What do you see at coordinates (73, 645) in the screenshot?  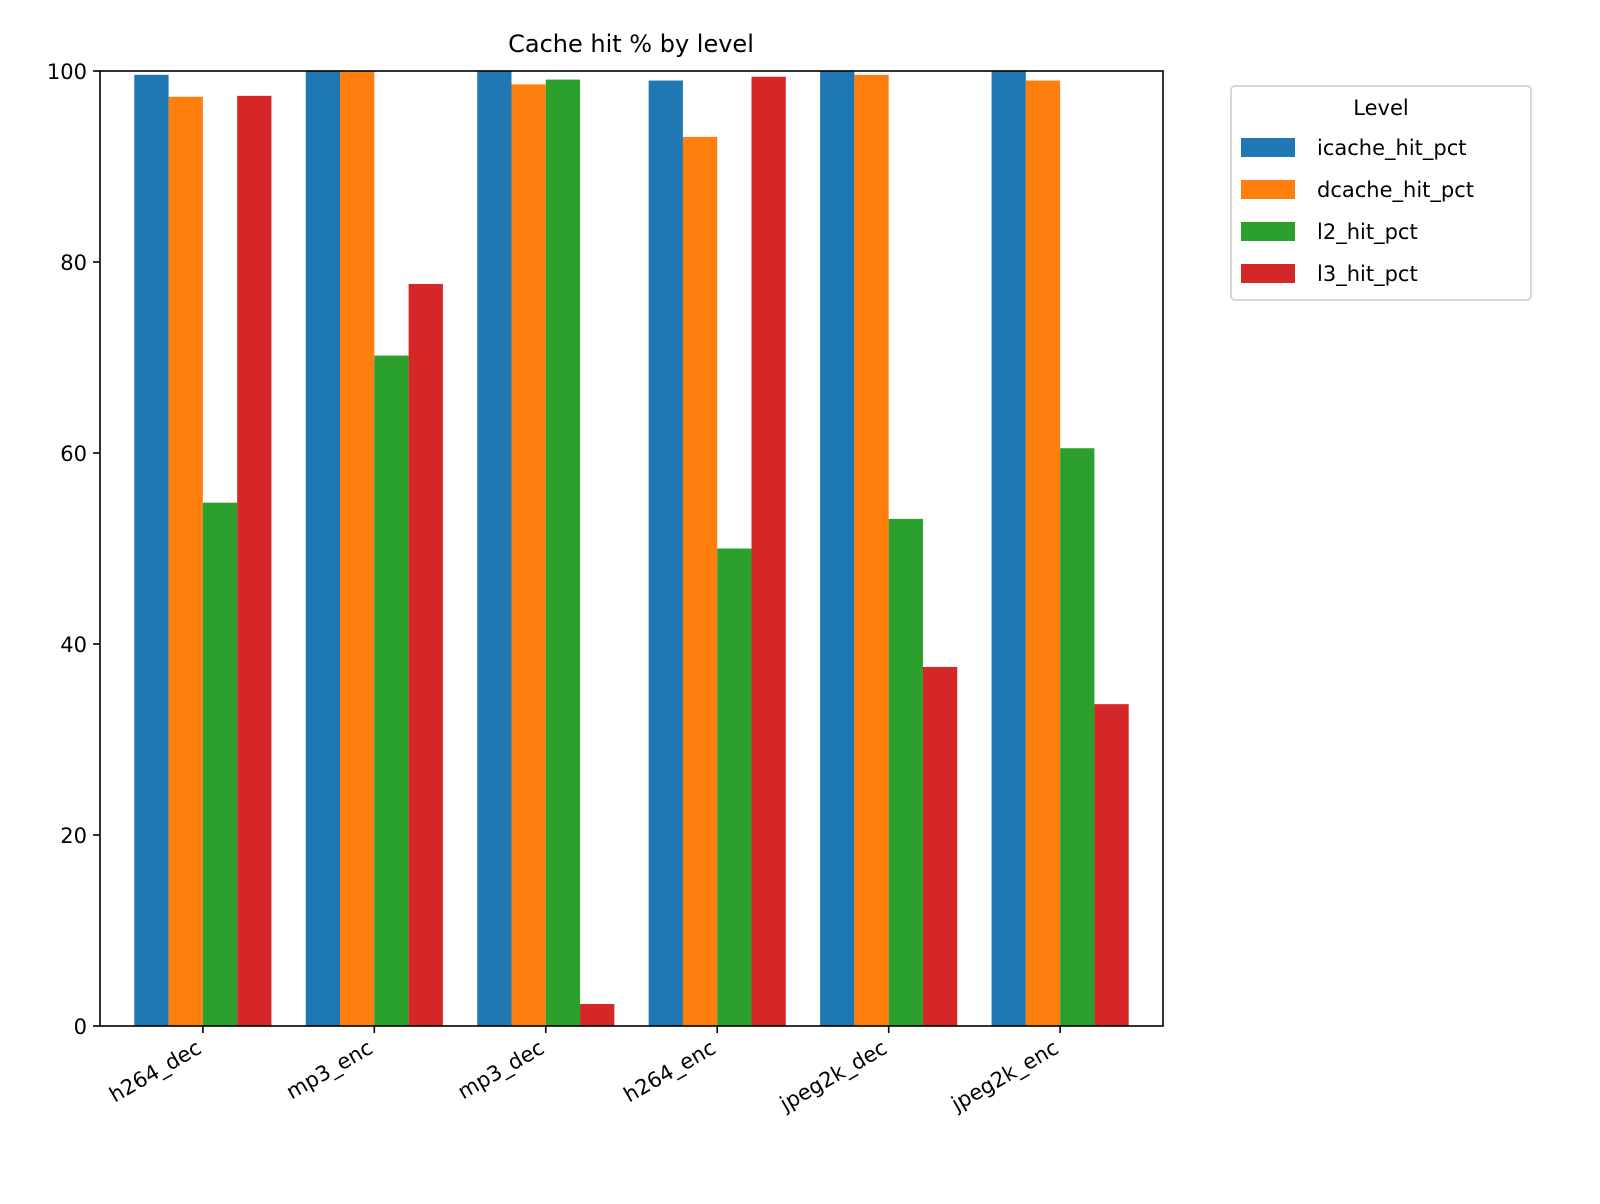 I see `y-tick-label: 40` at bounding box center [73, 645].